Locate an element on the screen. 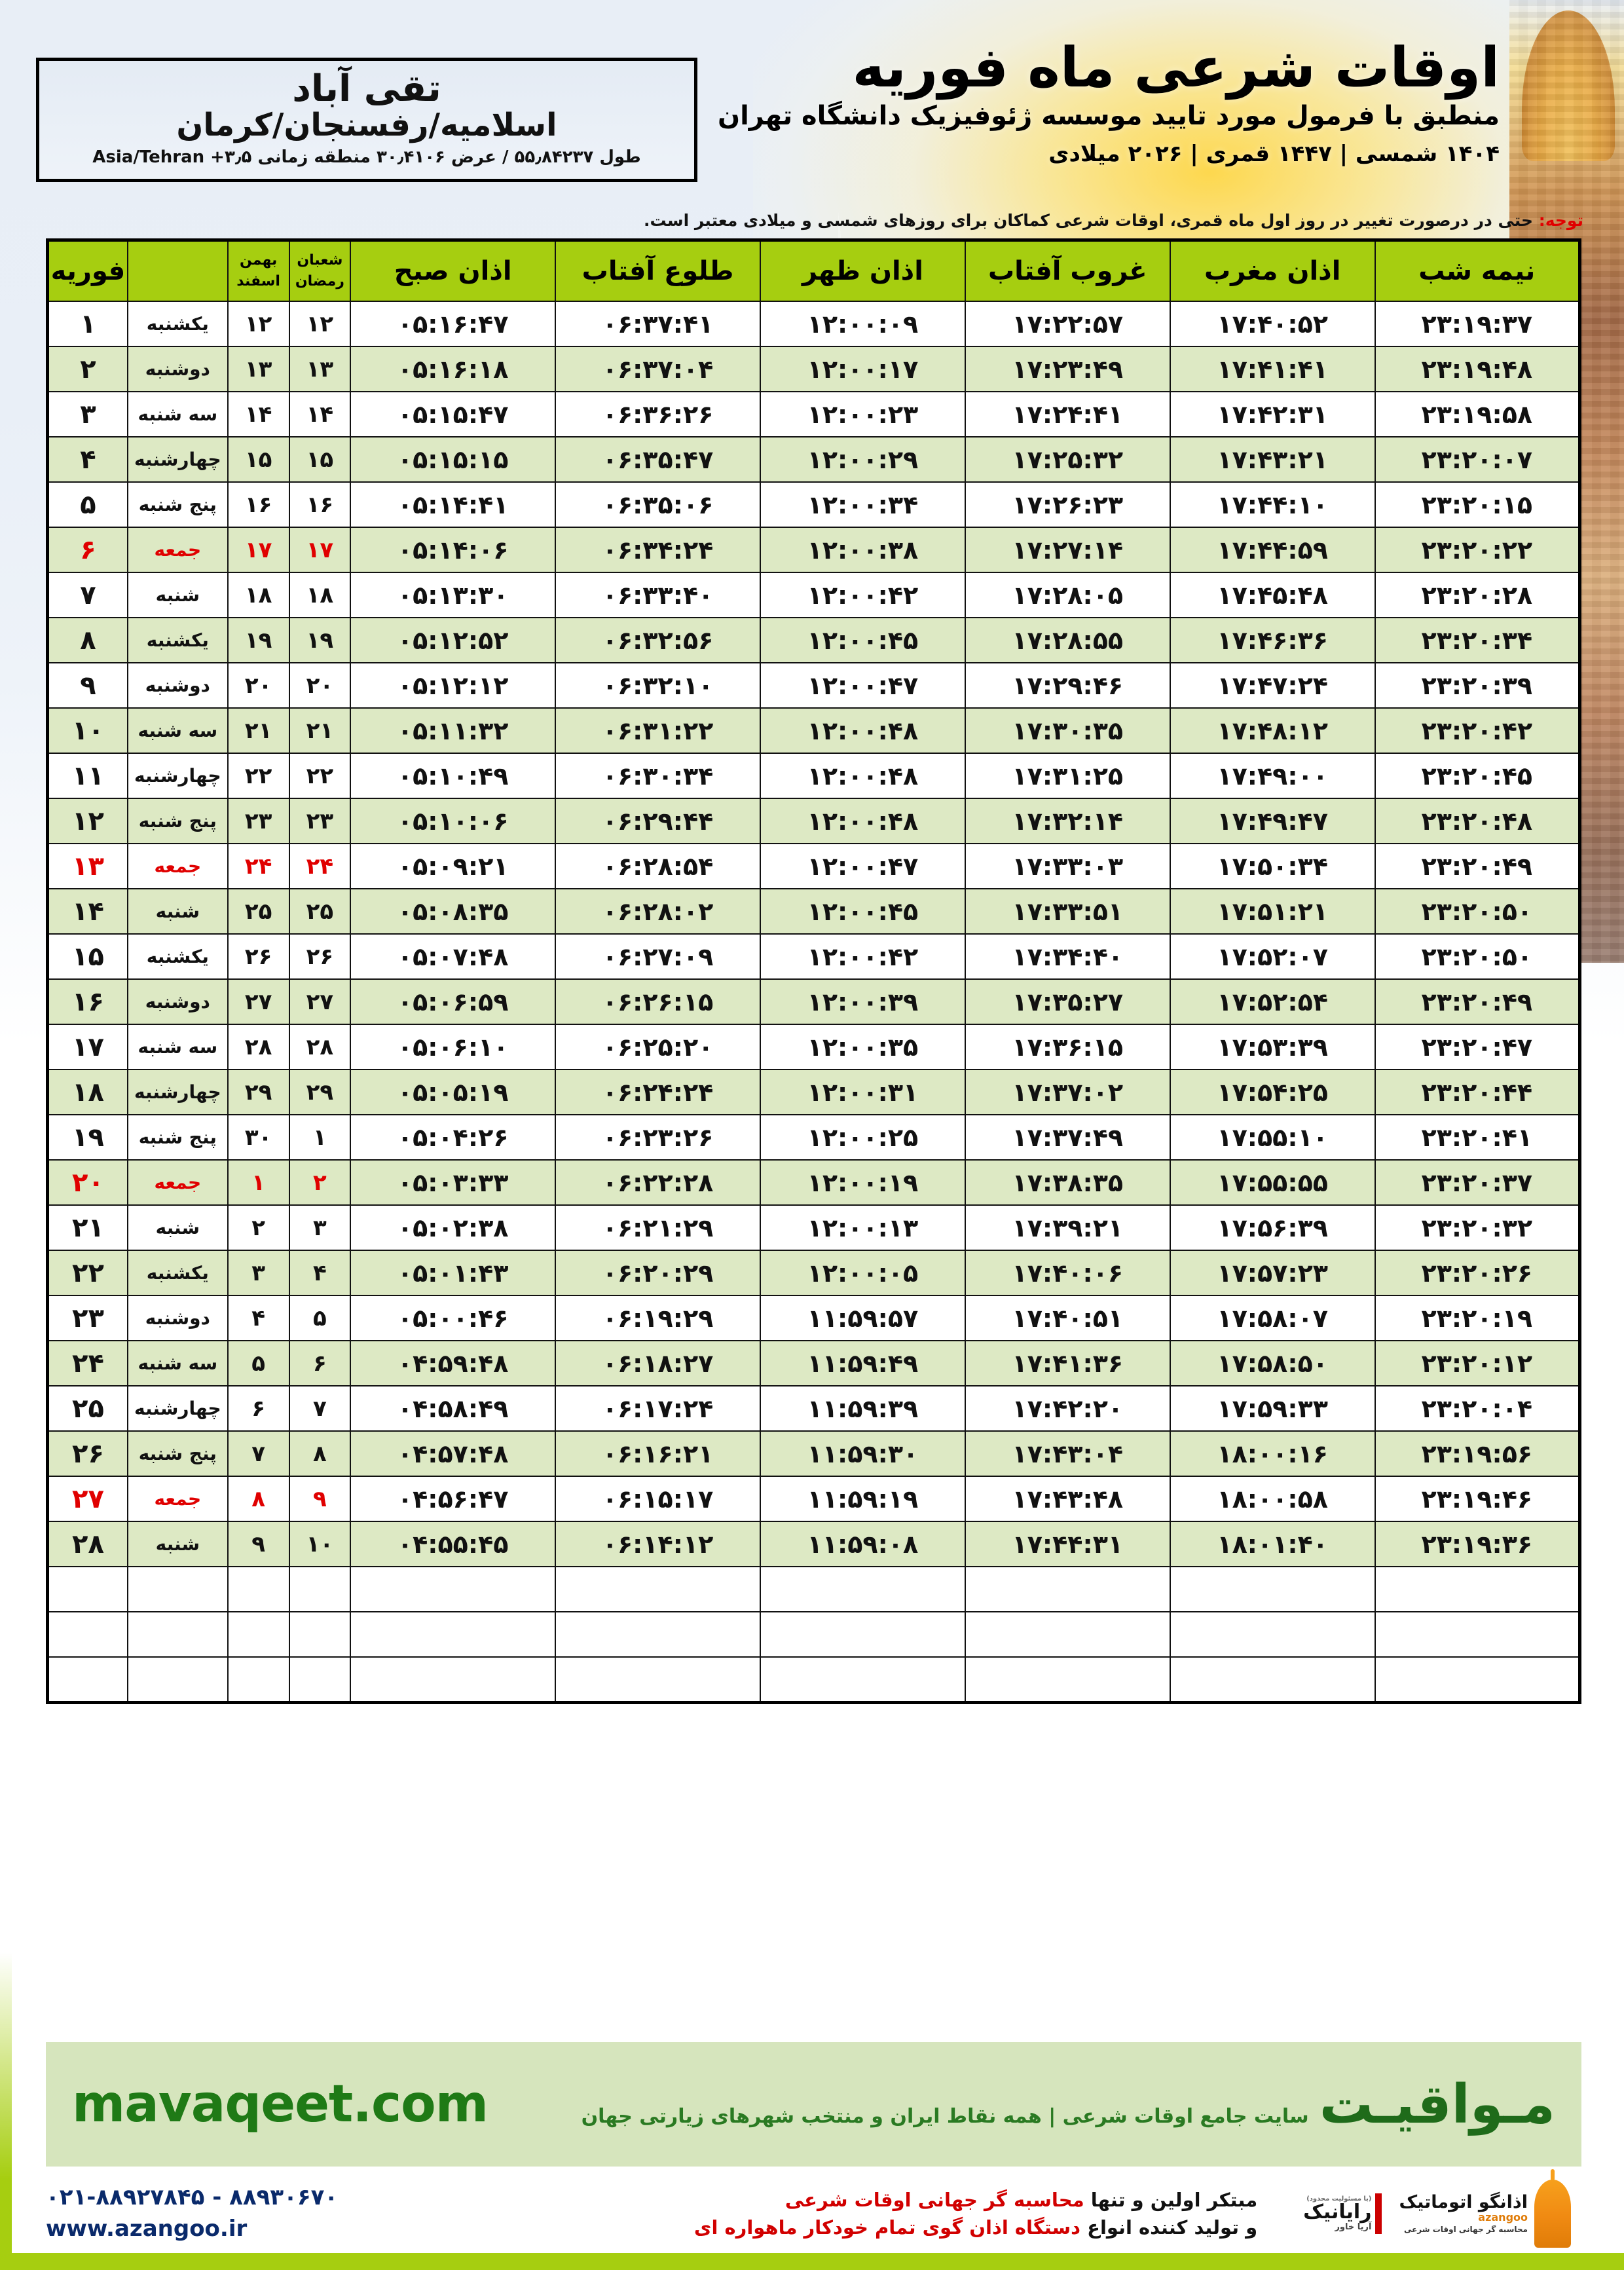 Image resolution: width=1624 pixels, height=2270 pixels. cell-day: ۶ is located at coordinates (87, 550).